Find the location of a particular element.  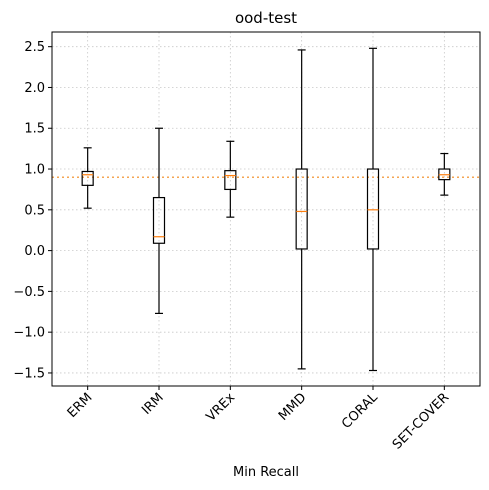

x-tick-label: MMD is located at coordinates (293, 407).